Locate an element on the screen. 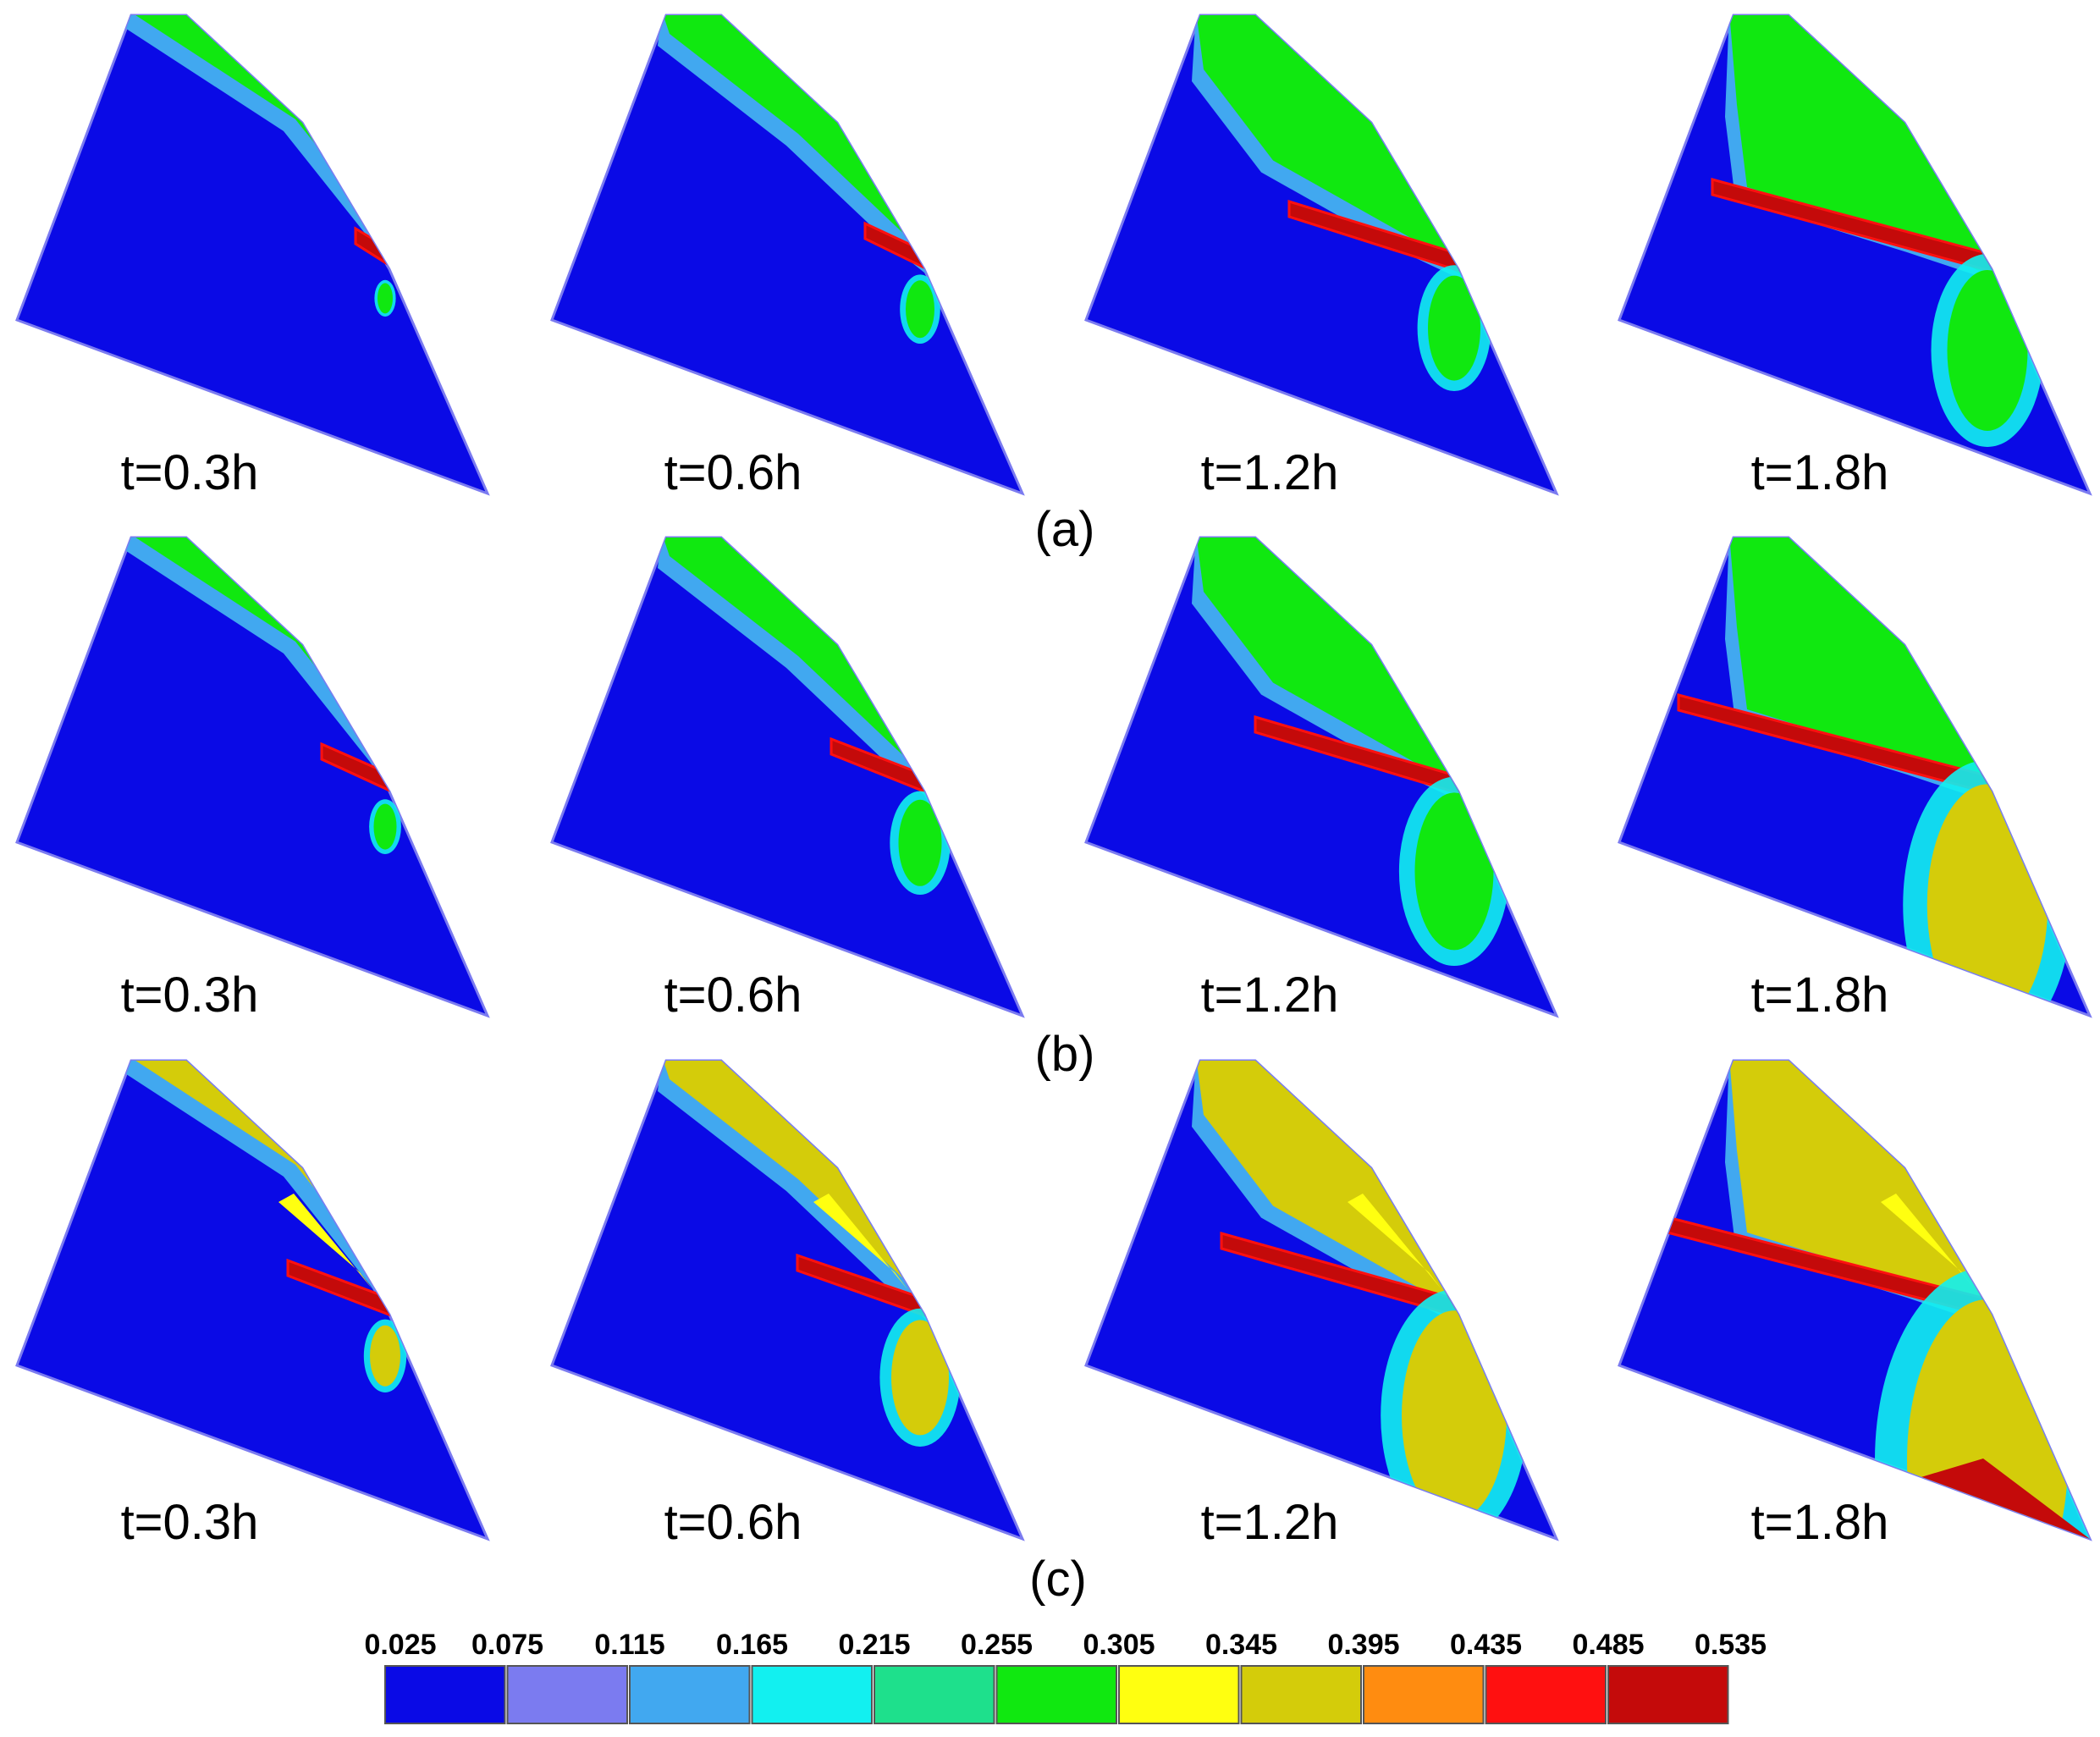  legend-tick-label: 0.535 is located at coordinates (1731, 1645).